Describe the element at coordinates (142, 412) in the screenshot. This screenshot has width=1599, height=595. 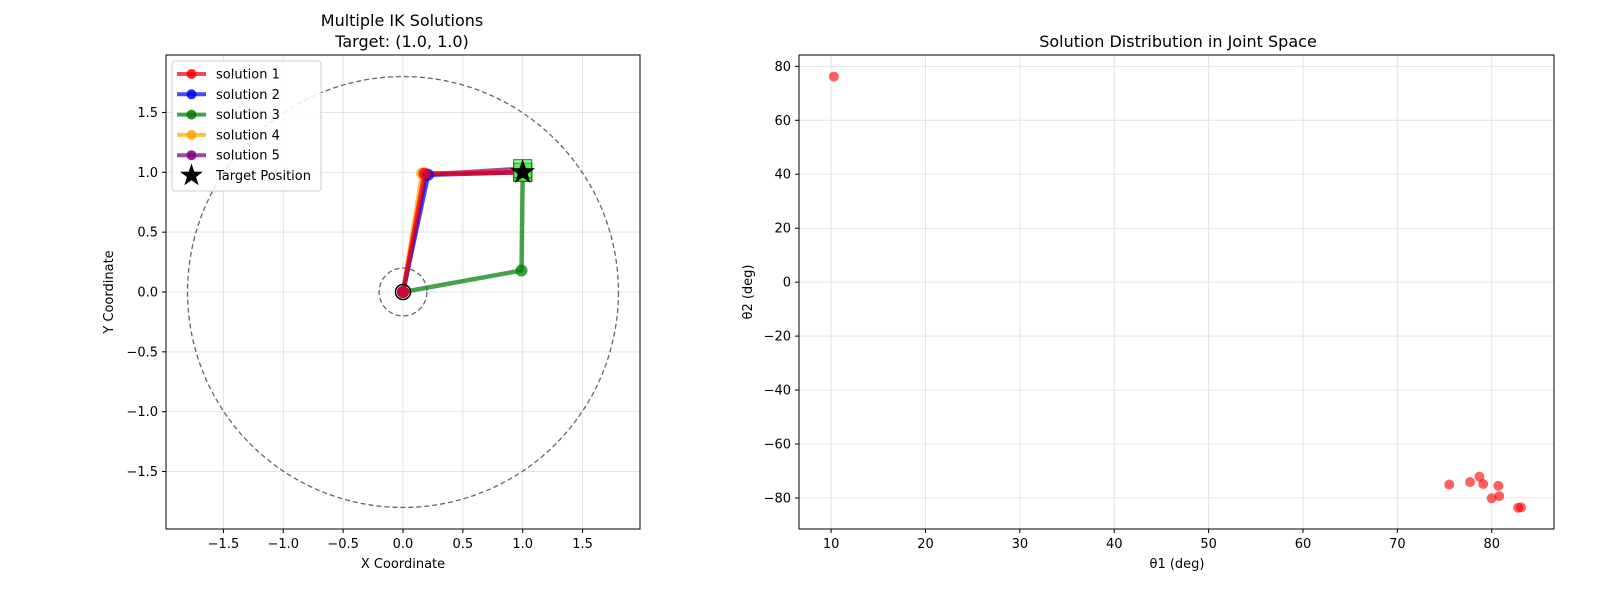
I see `y-tick-label: −1.0` at that location.